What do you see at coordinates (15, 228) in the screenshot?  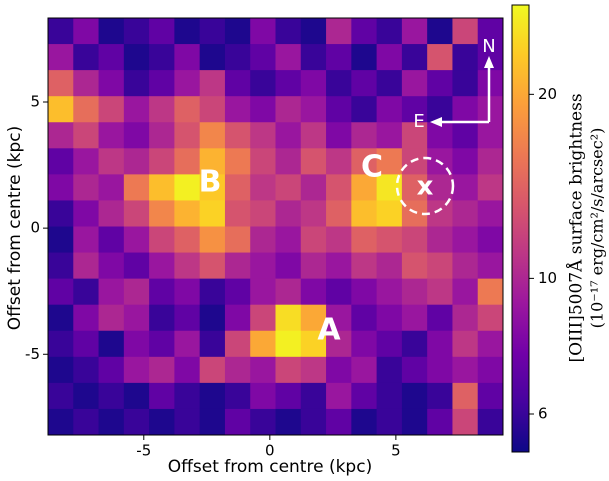 I see `y-axis-label: Offset from centre (kpc)` at bounding box center [15, 228].